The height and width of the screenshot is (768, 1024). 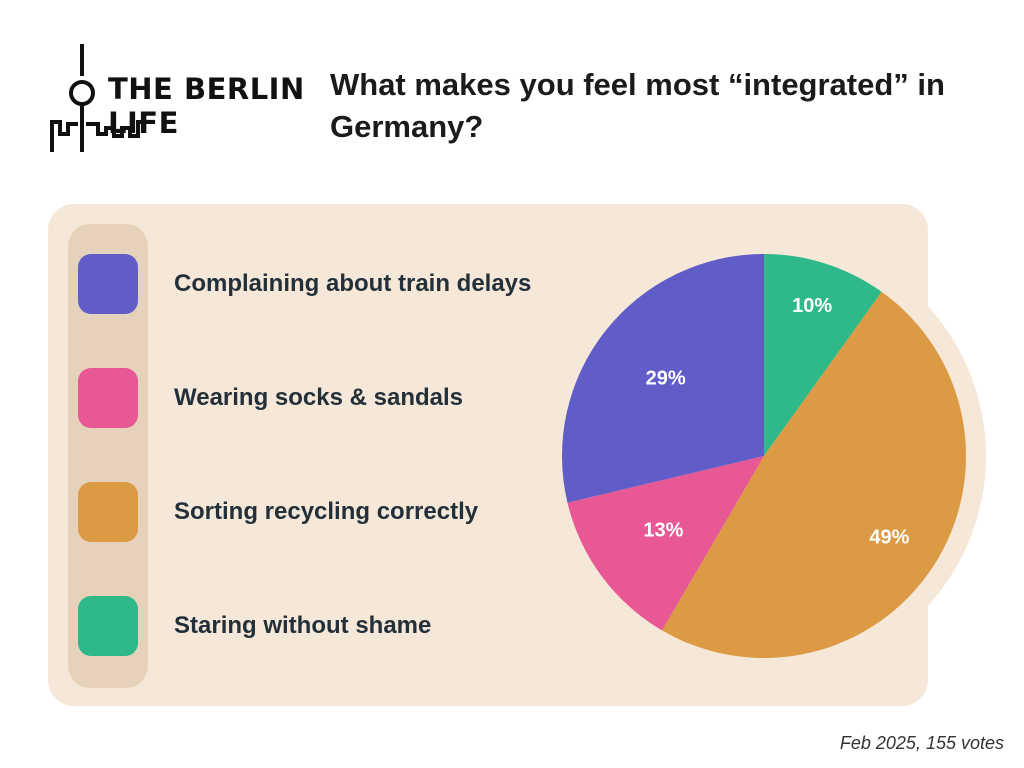 What do you see at coordinates (99, 98) in the screenshot?
I see `tv-tower-skyline-icon` at bounding box center [99, 98].